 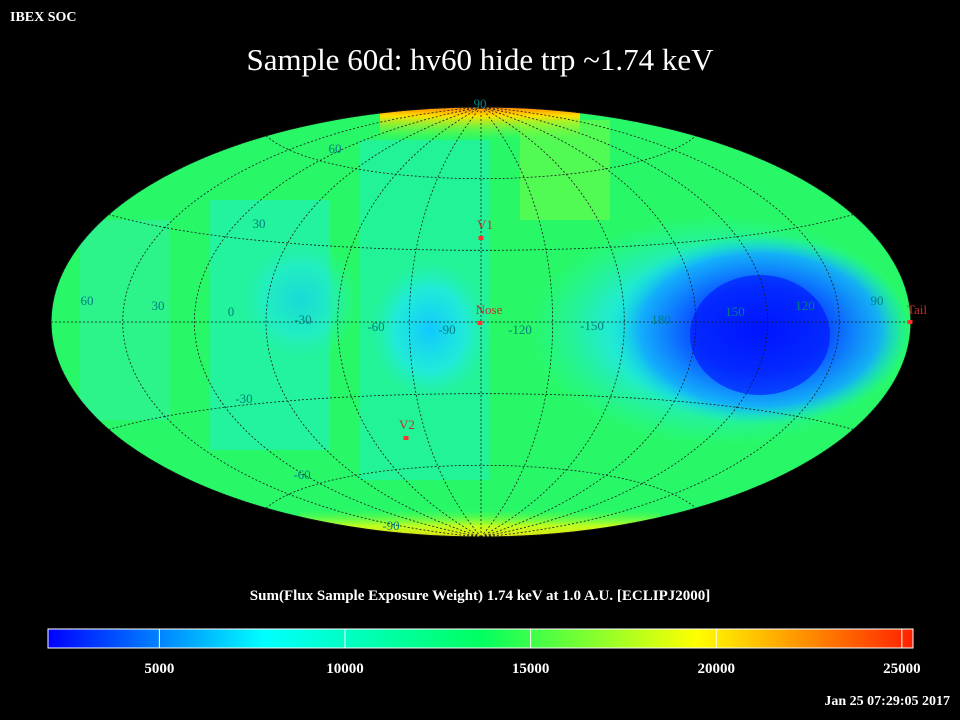 I want to click on colorbar-tick-label: 10000, so click(x=345, y=669).